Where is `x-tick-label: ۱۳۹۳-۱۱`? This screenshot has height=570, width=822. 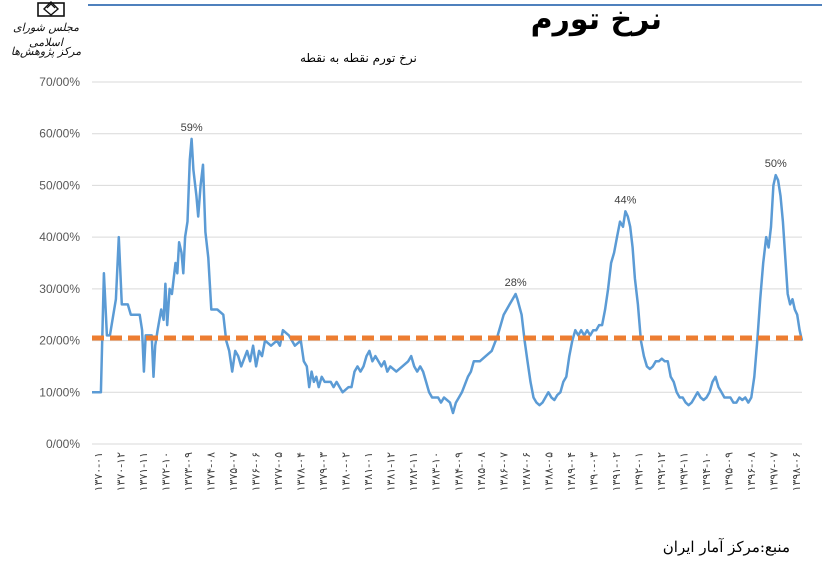 x-tick-label: ۱۳۹۳-۱۱ is located at coordinates (683, 471).